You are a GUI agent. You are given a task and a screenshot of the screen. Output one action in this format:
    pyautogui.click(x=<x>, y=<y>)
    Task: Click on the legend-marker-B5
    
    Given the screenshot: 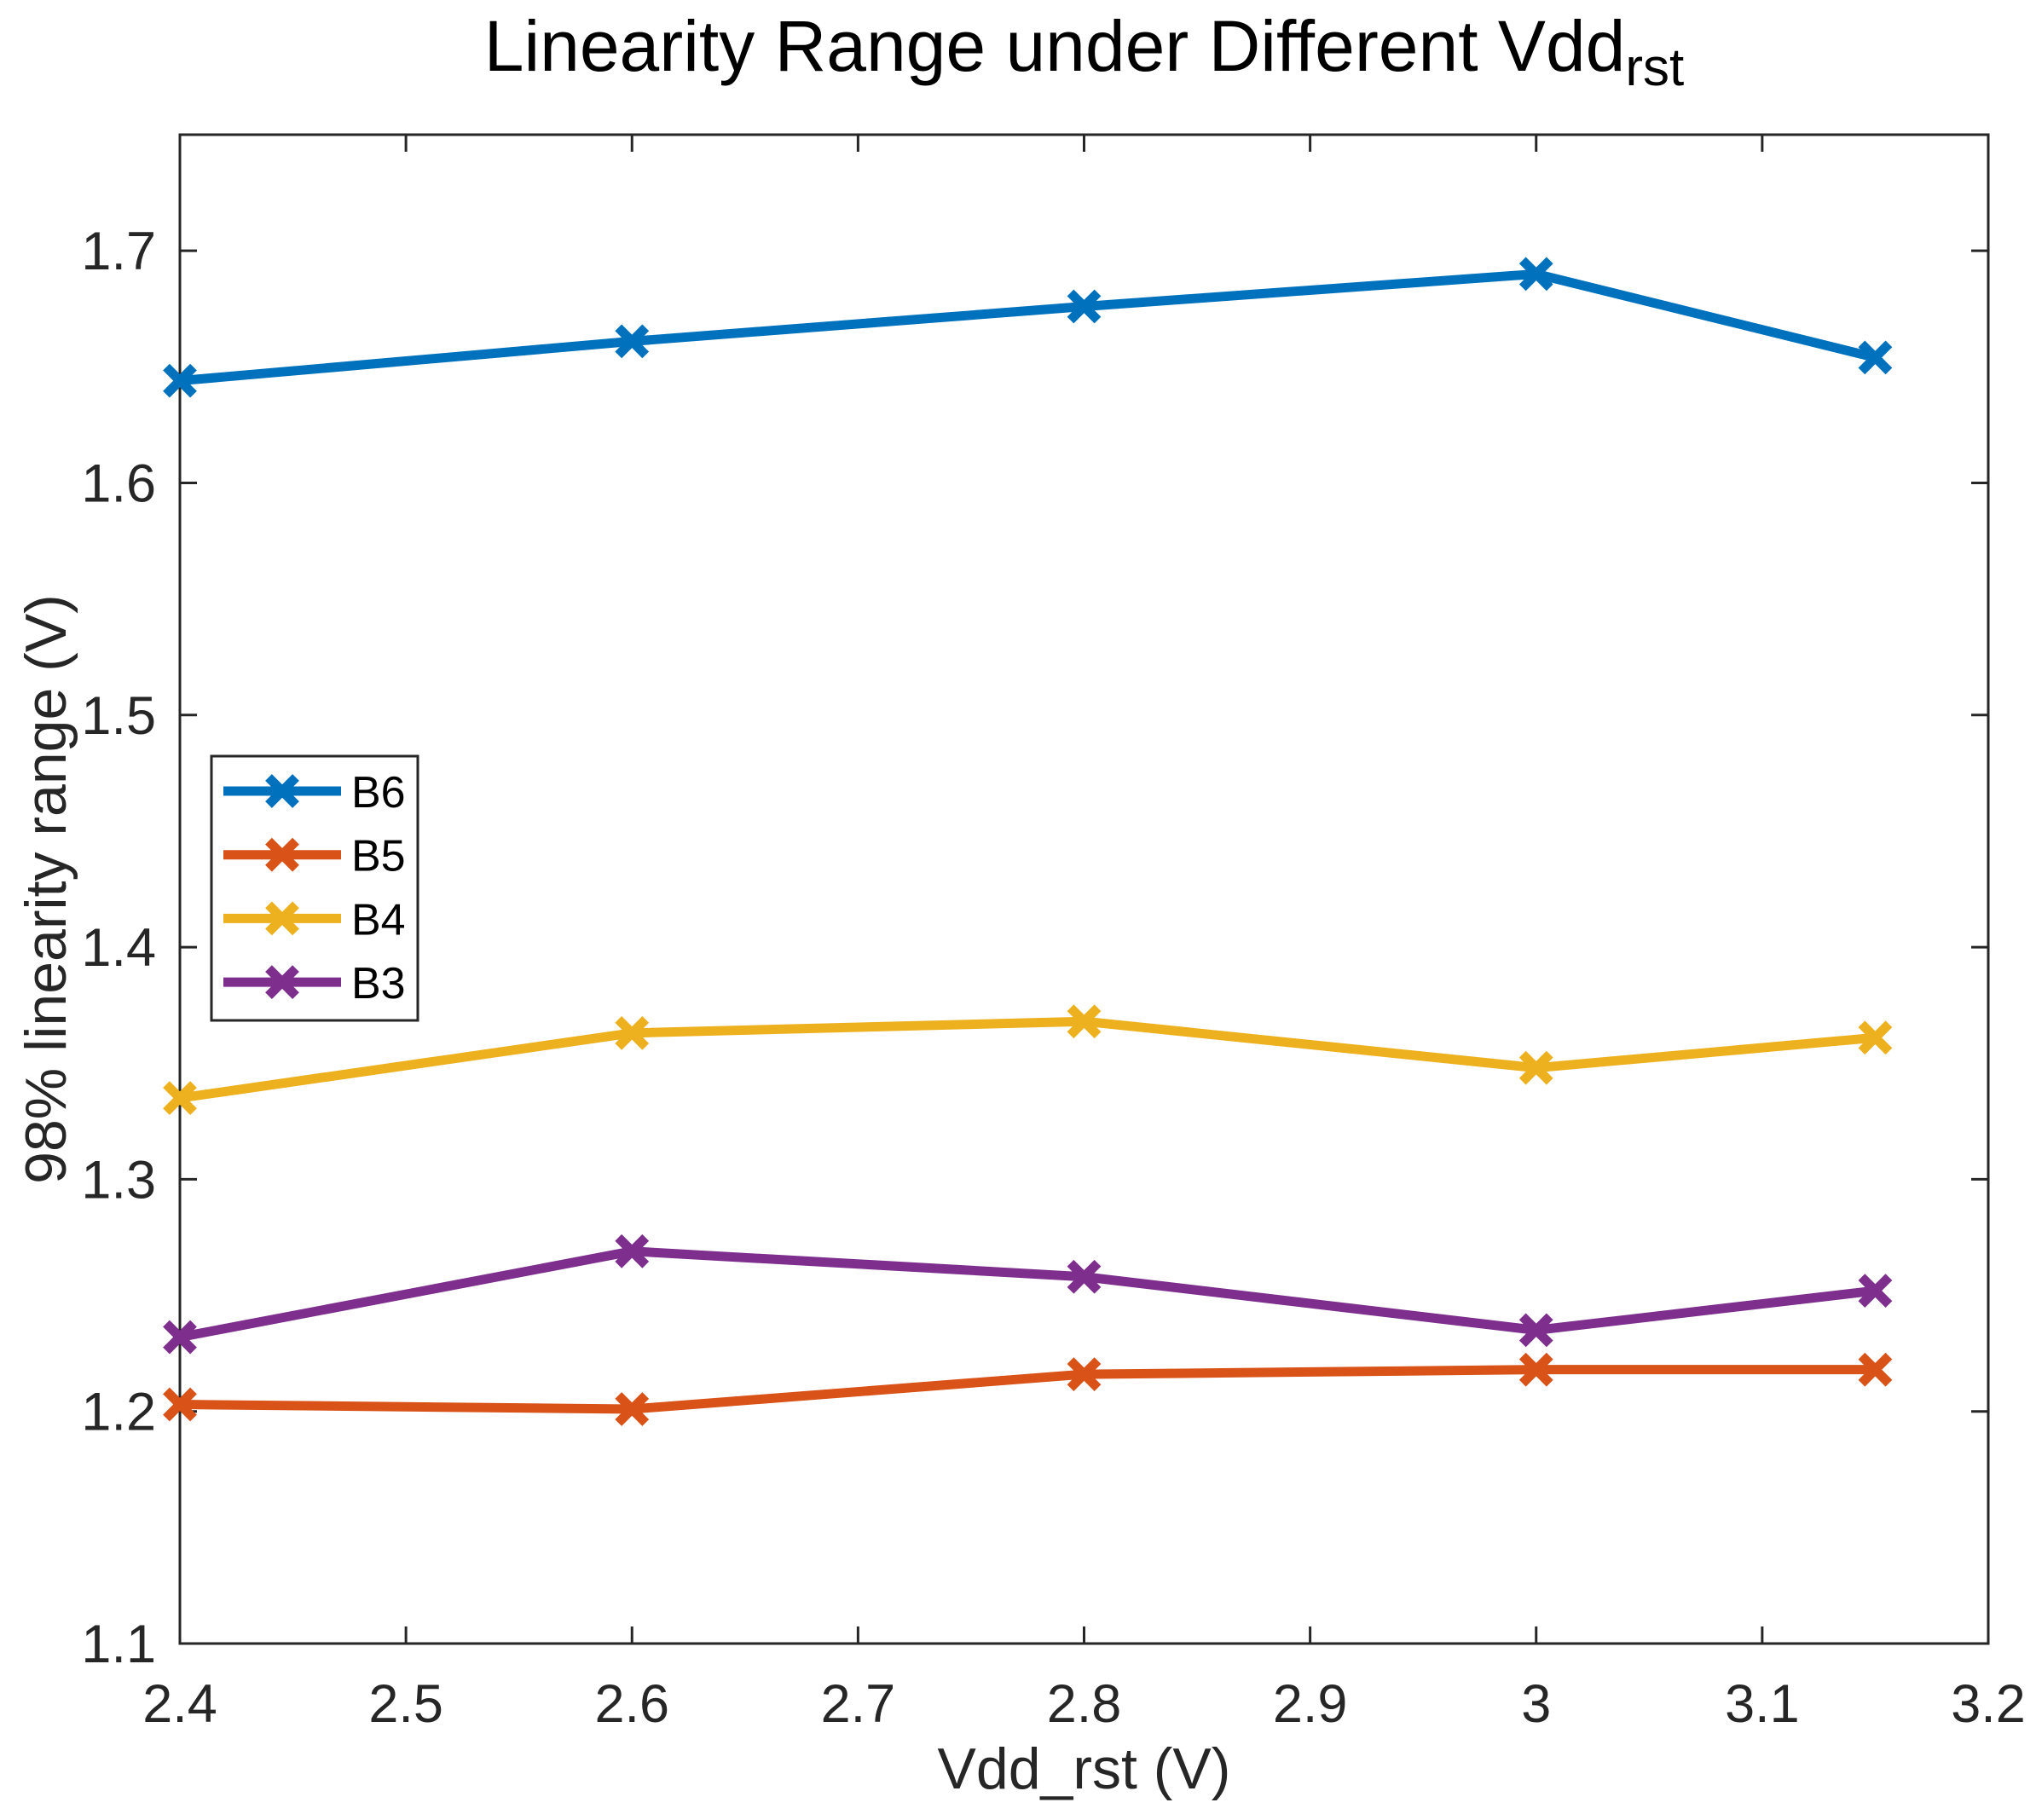 What is the action you would take?
    pyautogui.click(x=282, y=854)
    